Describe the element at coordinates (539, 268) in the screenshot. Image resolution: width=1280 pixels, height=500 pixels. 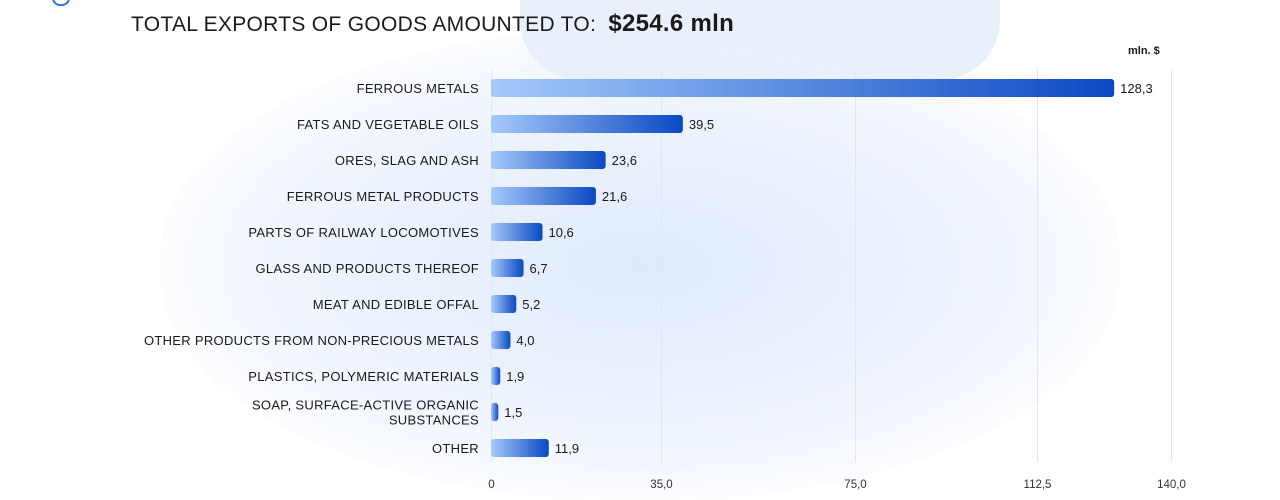
I see `value-label: 6,7` at that location.